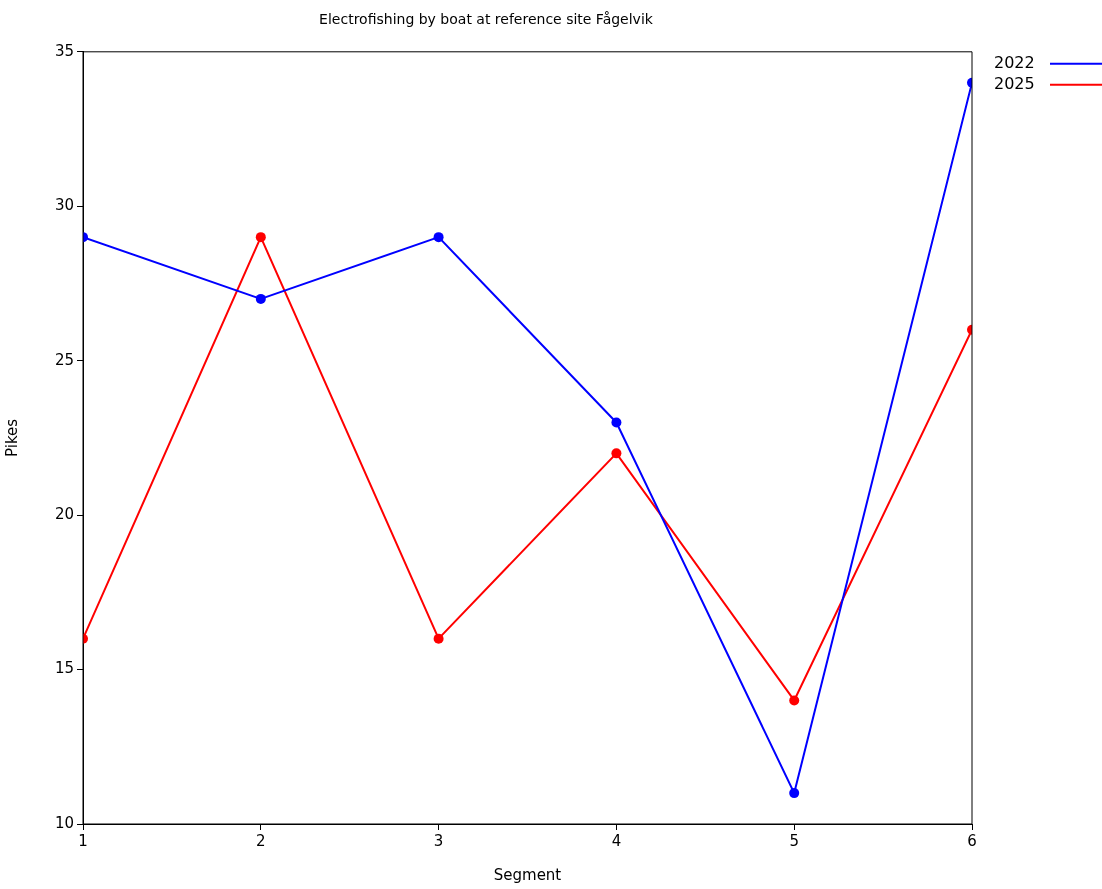 The image size is (1102, 889). I want to click on legend-label: 2022, so click(1014, 62).